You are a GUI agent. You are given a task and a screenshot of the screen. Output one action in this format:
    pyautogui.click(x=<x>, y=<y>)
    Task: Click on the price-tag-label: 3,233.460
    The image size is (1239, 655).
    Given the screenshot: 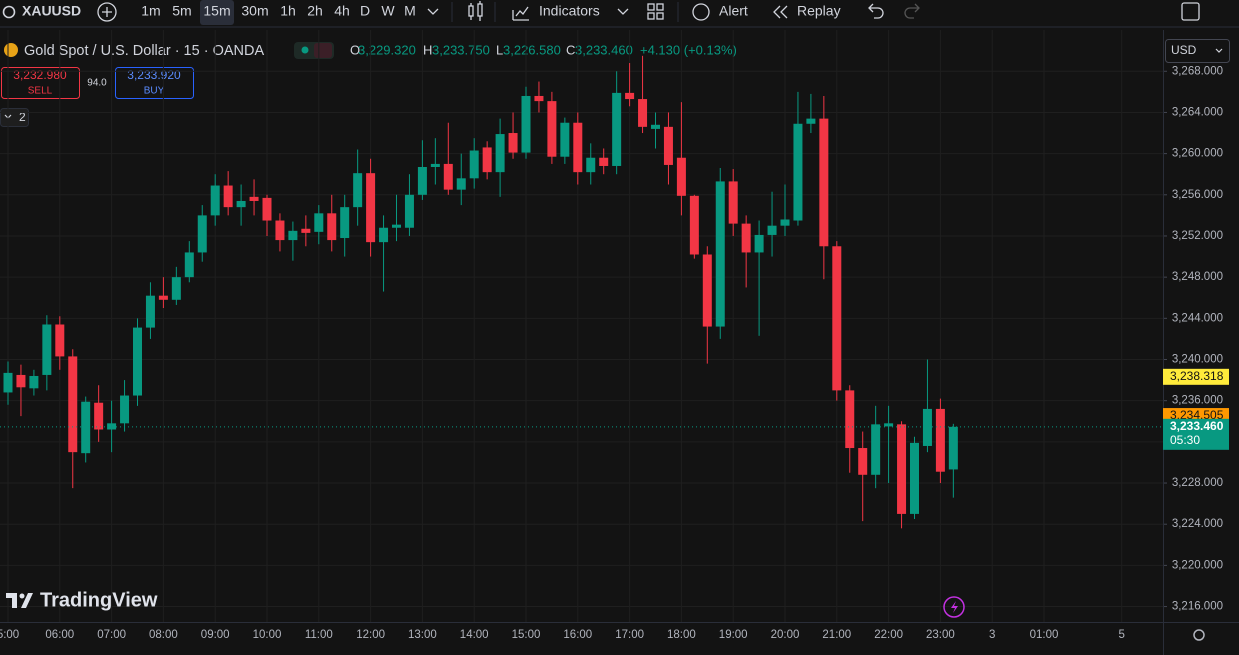 What is the action you would take?
    pyautogui.click(x=1197, y=426)
    